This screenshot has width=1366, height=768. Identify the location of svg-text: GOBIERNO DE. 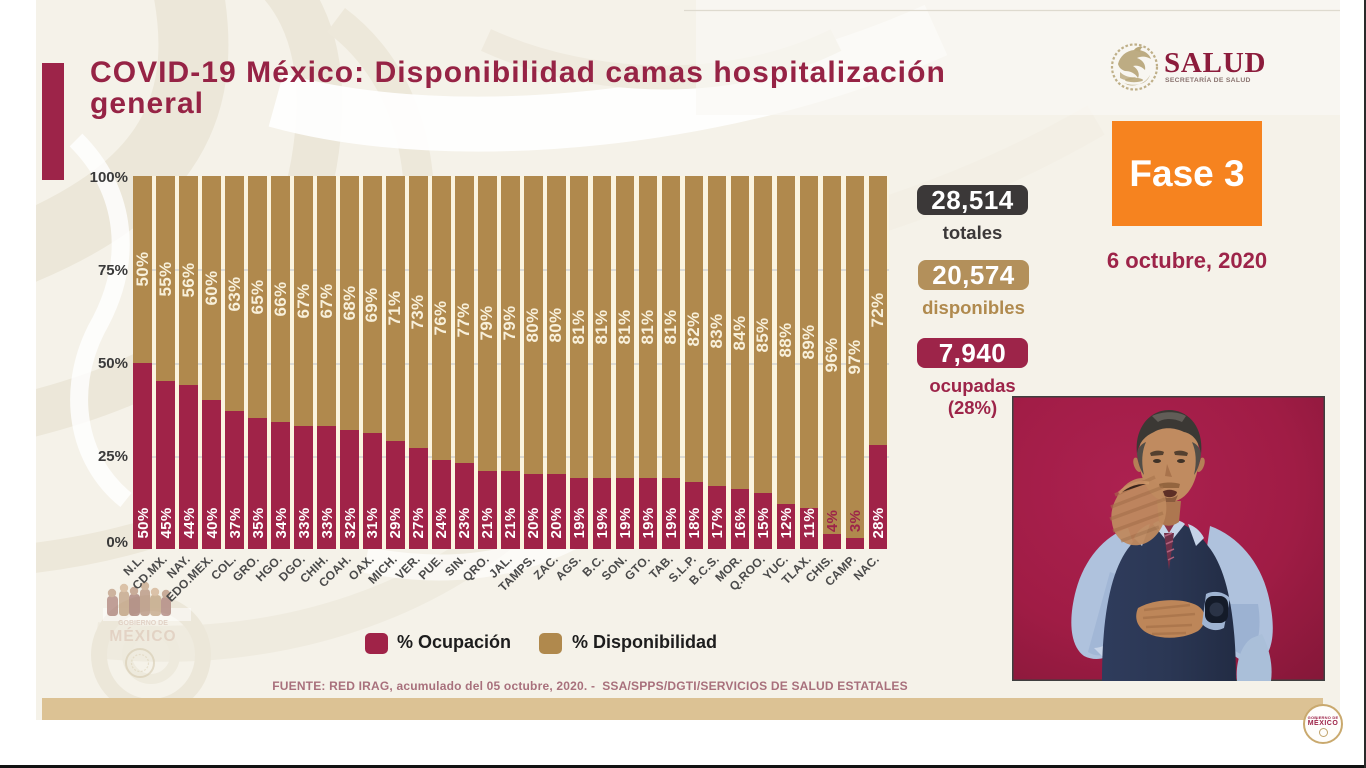
(143, 623).